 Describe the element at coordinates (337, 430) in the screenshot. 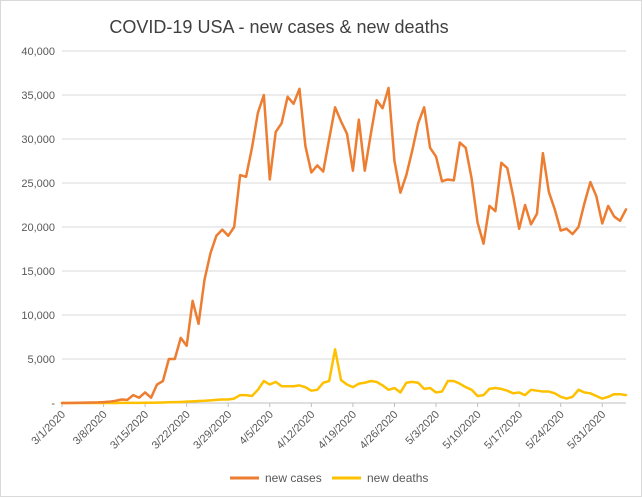

I see `x-tick-label: 4/19/2020` at that location.